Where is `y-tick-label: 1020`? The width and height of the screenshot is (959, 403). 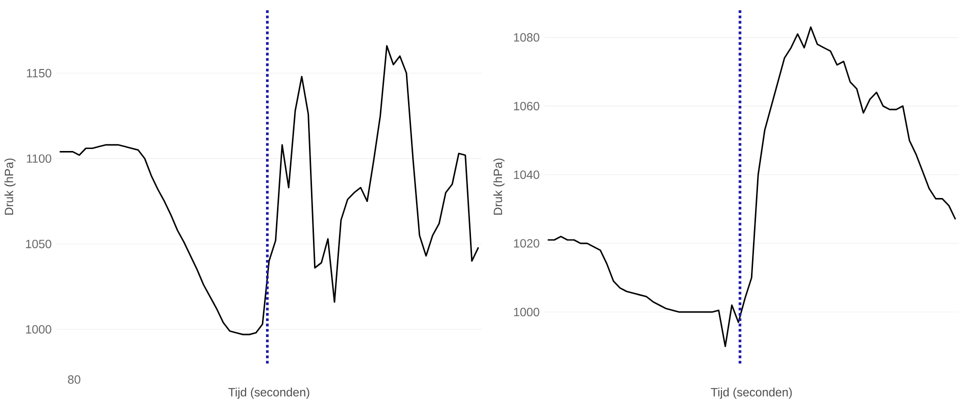 y-tick-label: 1020 is located at coordinates (527, 243).